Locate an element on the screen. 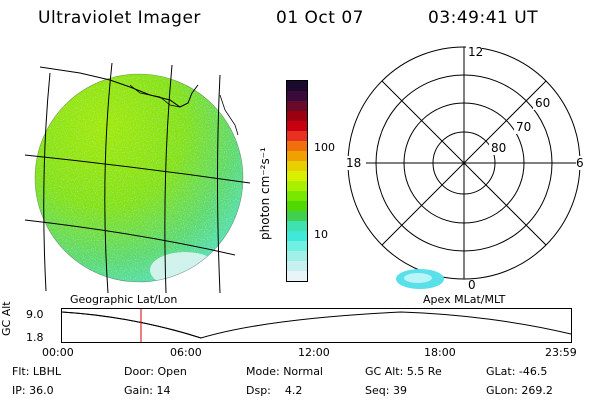 The height and width of the screenshot is (400, 600). altitude-timeline is located at coordinates (316, 325).